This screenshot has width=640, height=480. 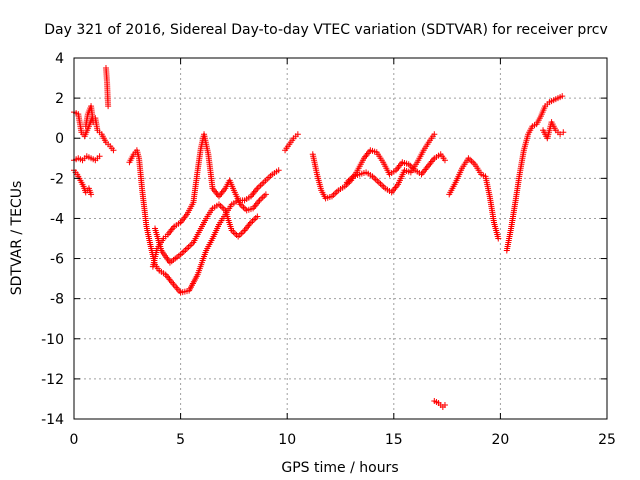 What do you see at coordinates (59, 99) in the screenshot?
I see `y-tick-label: 2` at bounding box center [59, 99].